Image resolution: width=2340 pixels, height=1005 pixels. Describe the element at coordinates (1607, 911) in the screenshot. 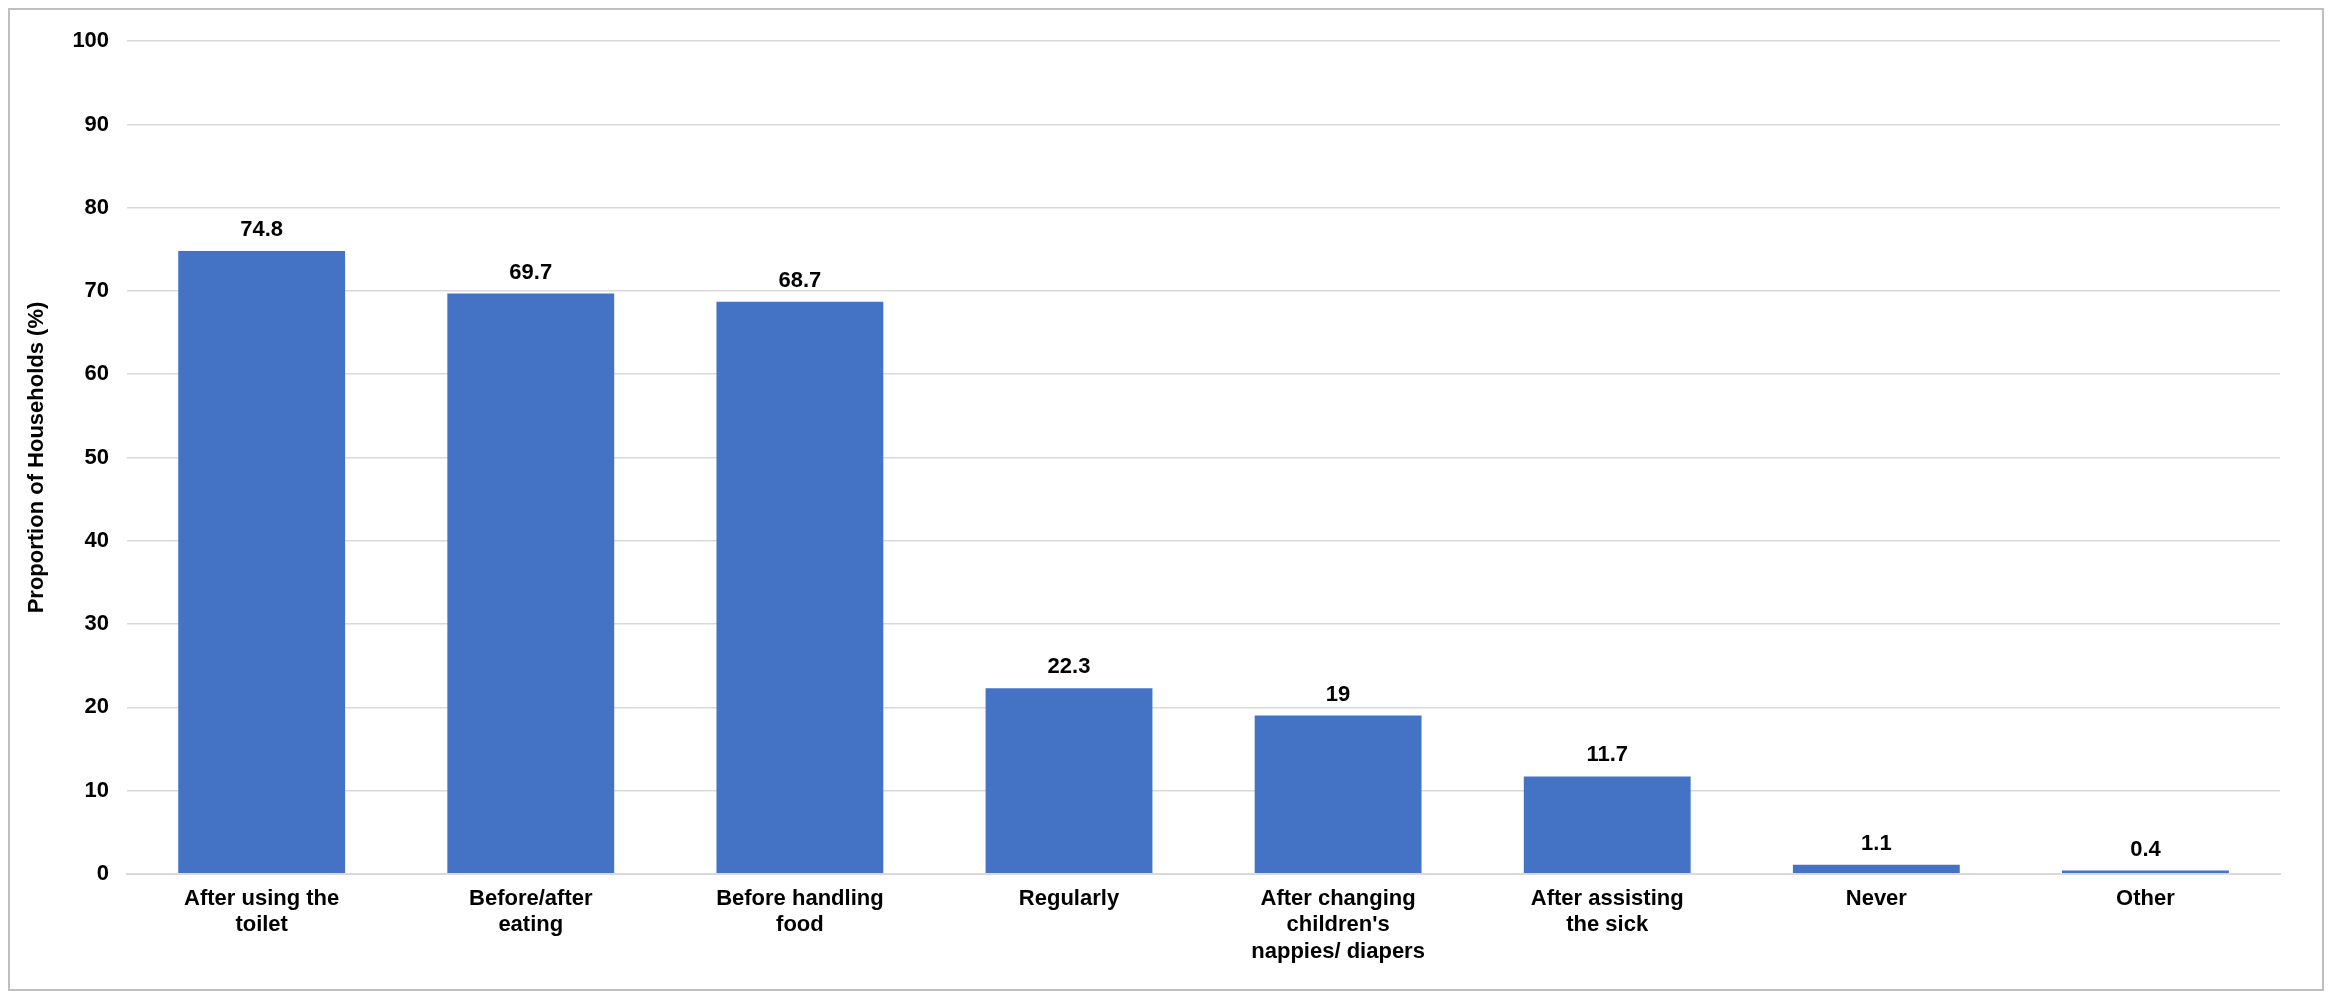

I see `x-tick-label: After assisting the sick` at that location.